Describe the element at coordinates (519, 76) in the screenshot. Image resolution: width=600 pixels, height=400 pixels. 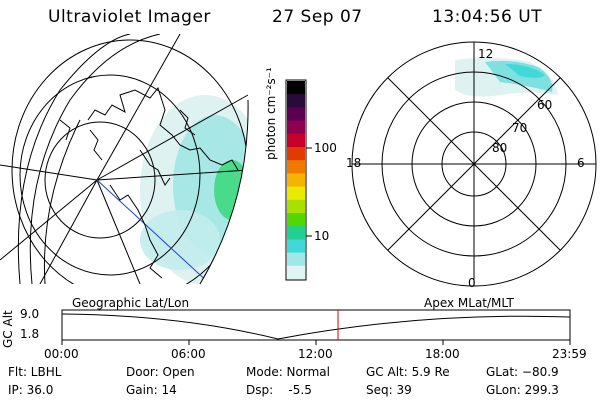
I see `aurora-oval` at that location.